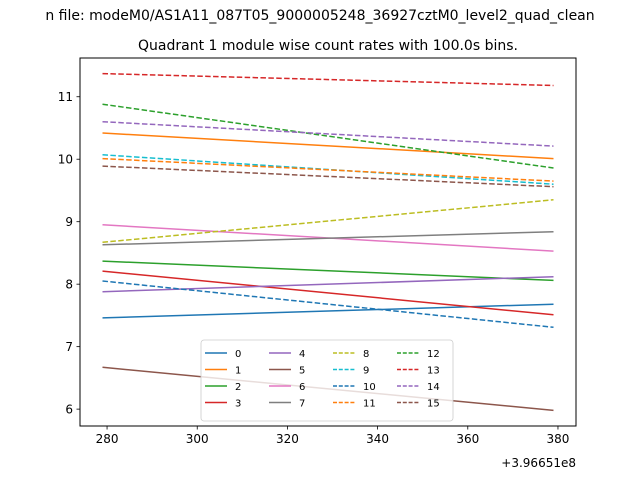  Describe the element at coordinates (558, 439) in the screenshot. I see `x-tick-label: 380` at that location.